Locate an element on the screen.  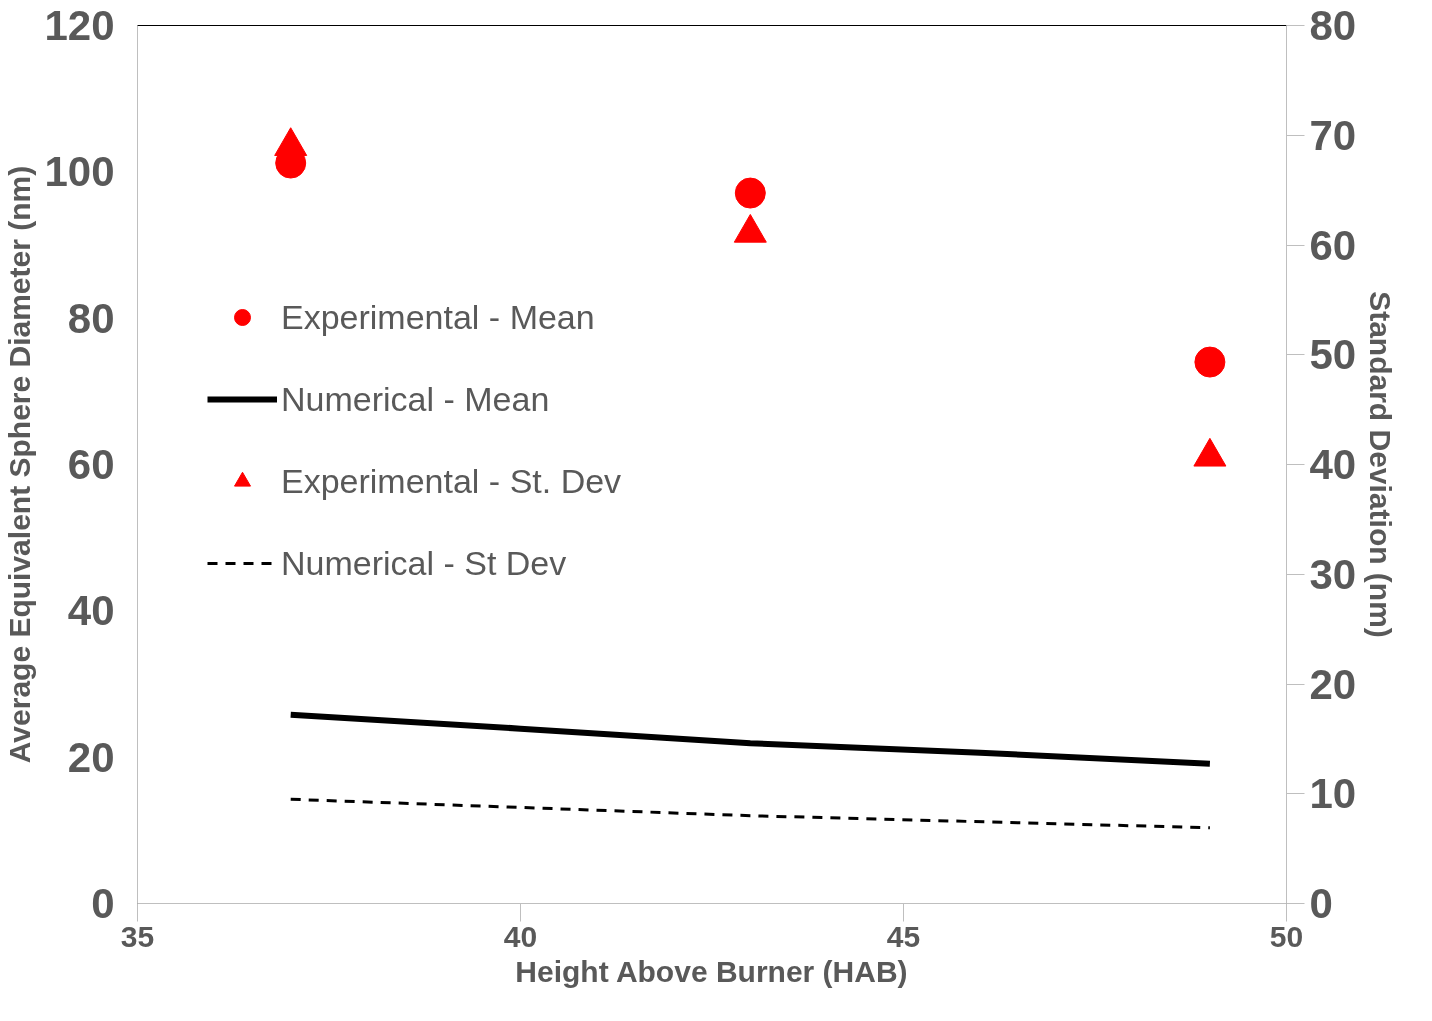
y2-tick-label: 50 is located at coordinates (1333, 355).